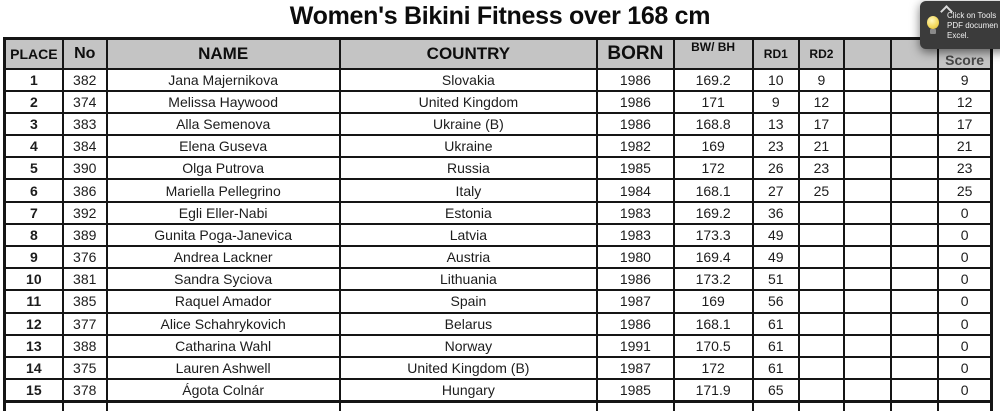 The height and width of the screenshot is (411, 1000). I want to click on cell-rd1: 10, so click(775, 79).